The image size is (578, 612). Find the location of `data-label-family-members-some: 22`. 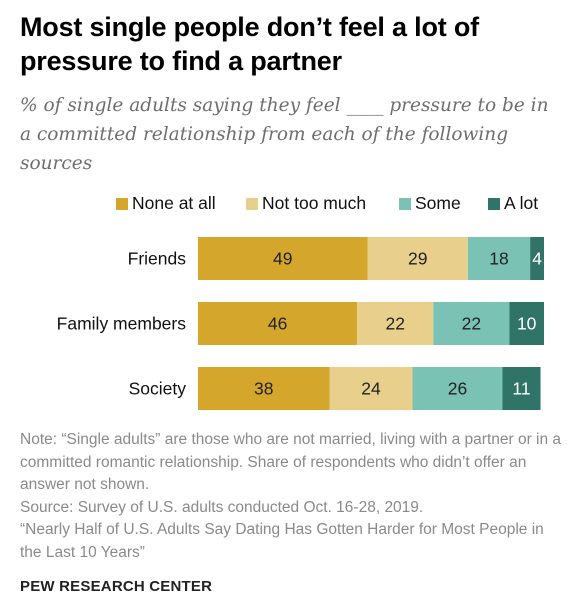

data-label-family-members-some: 22 is located at coordinates (471, 324).